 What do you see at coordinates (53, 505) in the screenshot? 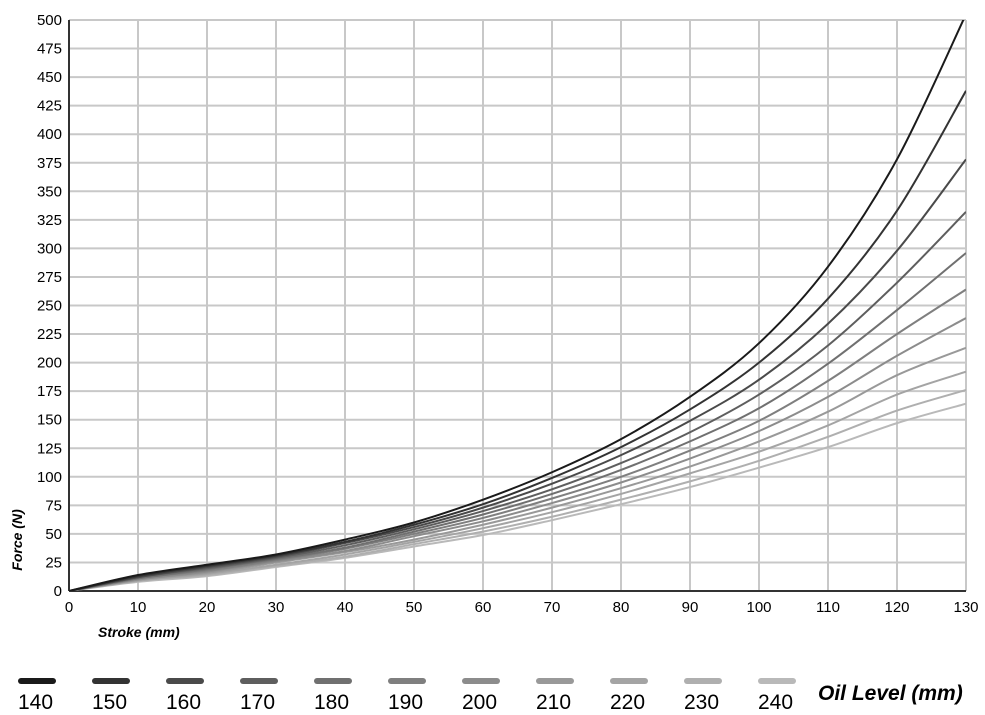
I see `y-tick-label: 75` at bounding box center [53, 505].